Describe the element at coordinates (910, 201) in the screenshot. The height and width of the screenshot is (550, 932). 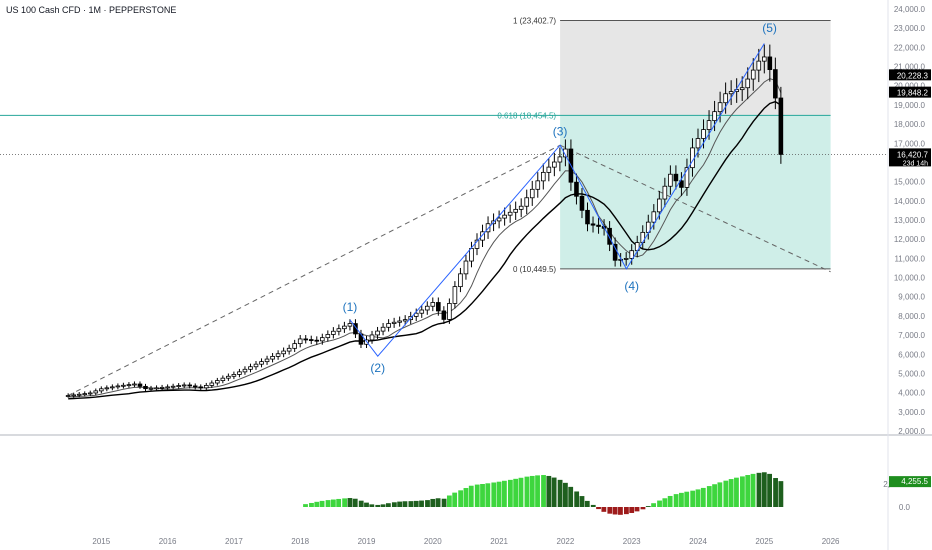
I see `y-tick-label: 14,000.0` at that location.